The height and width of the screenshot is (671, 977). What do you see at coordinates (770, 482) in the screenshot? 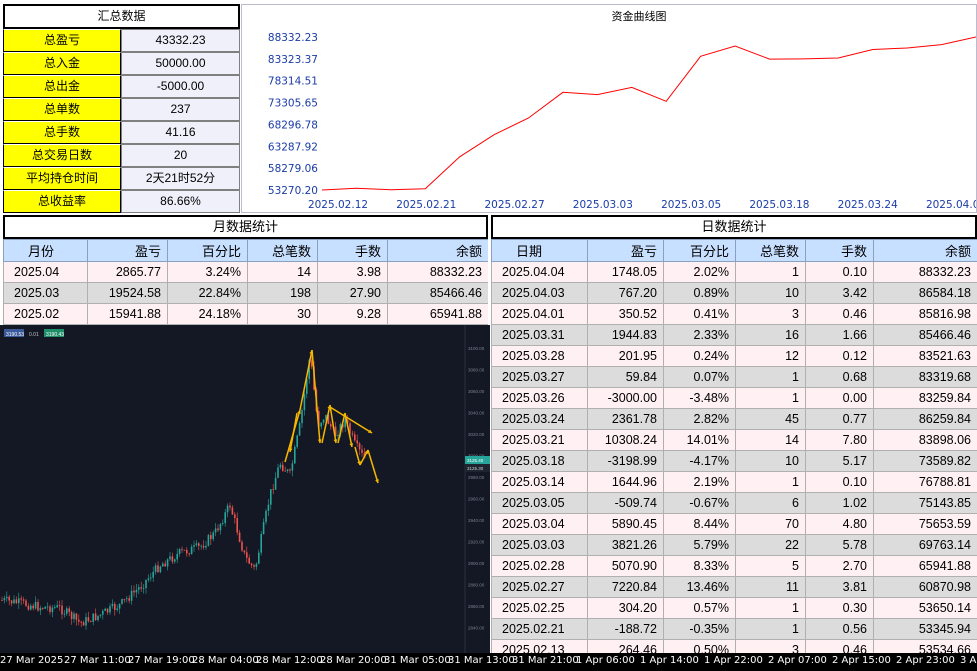
I see `table-cell: 1` at bounding box center [770, 482].